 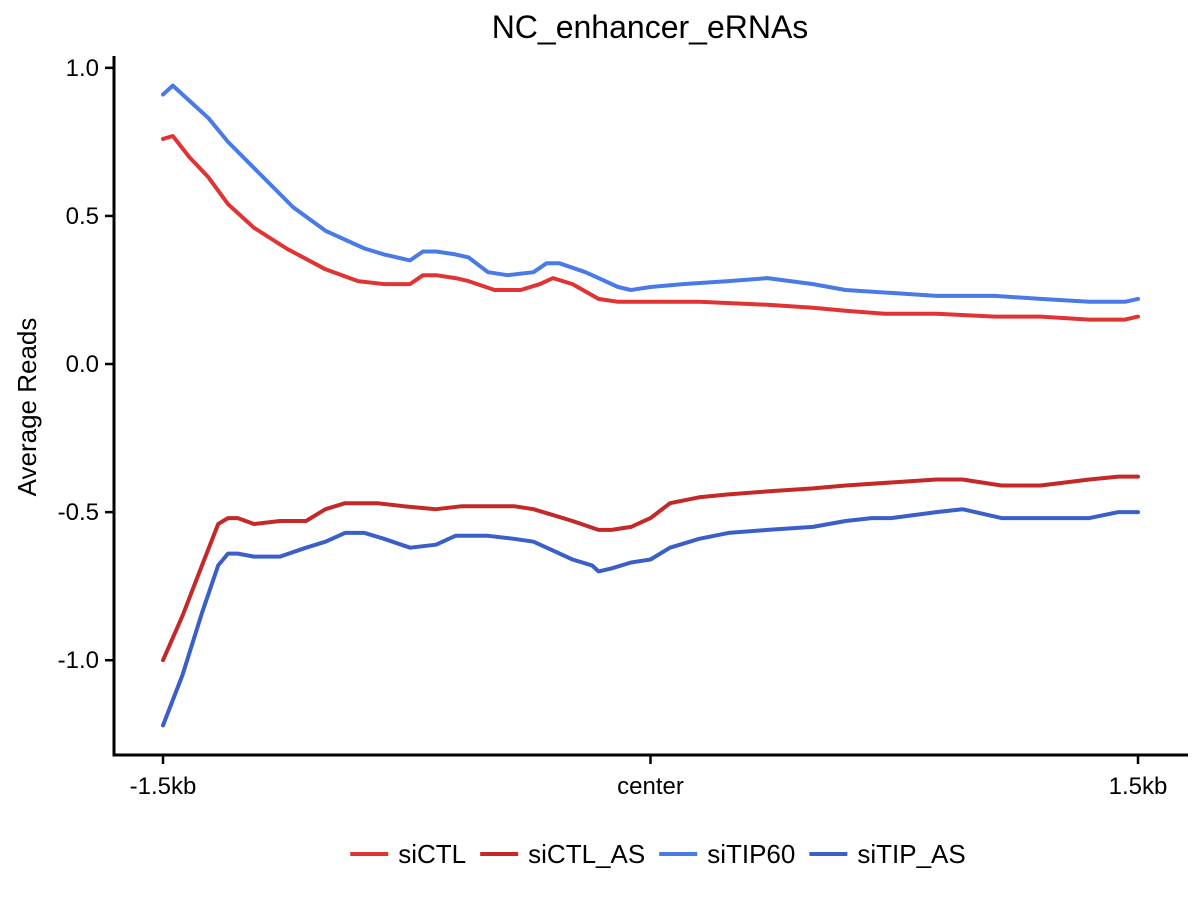 I want to click on x-tick-label: center, so click(x=650, y=786).